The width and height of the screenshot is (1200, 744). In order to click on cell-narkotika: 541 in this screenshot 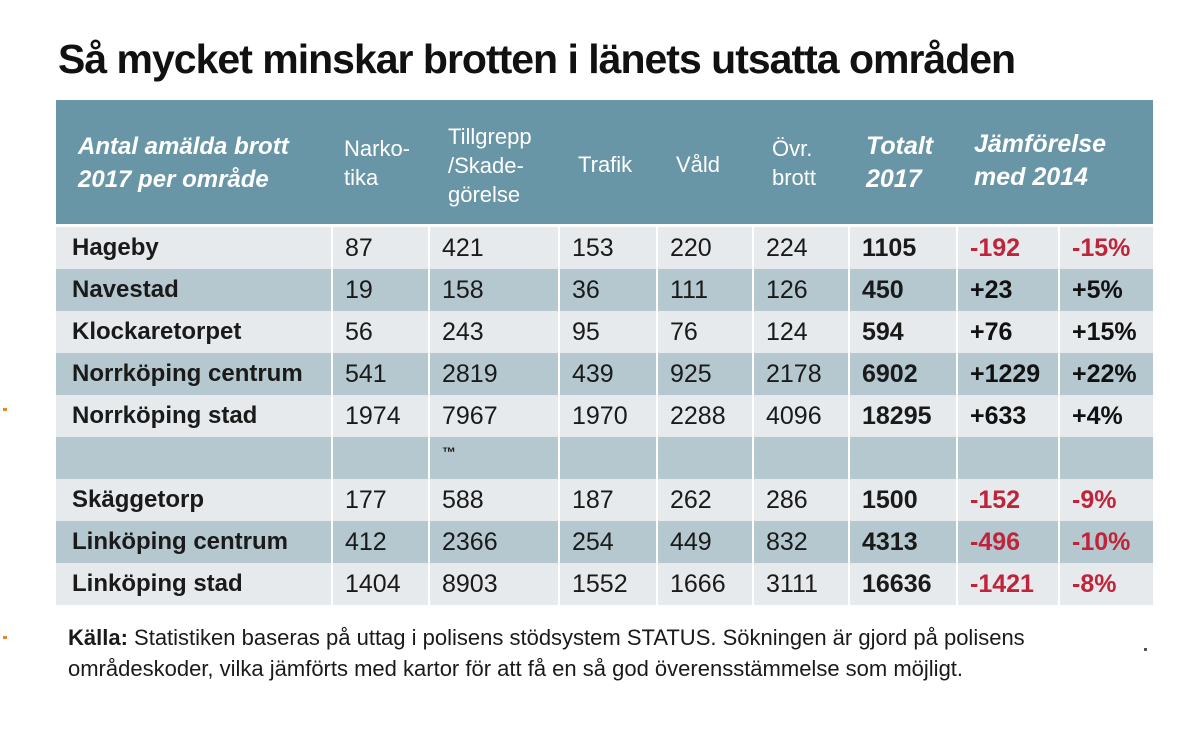, I will do `click(379, 374)`.